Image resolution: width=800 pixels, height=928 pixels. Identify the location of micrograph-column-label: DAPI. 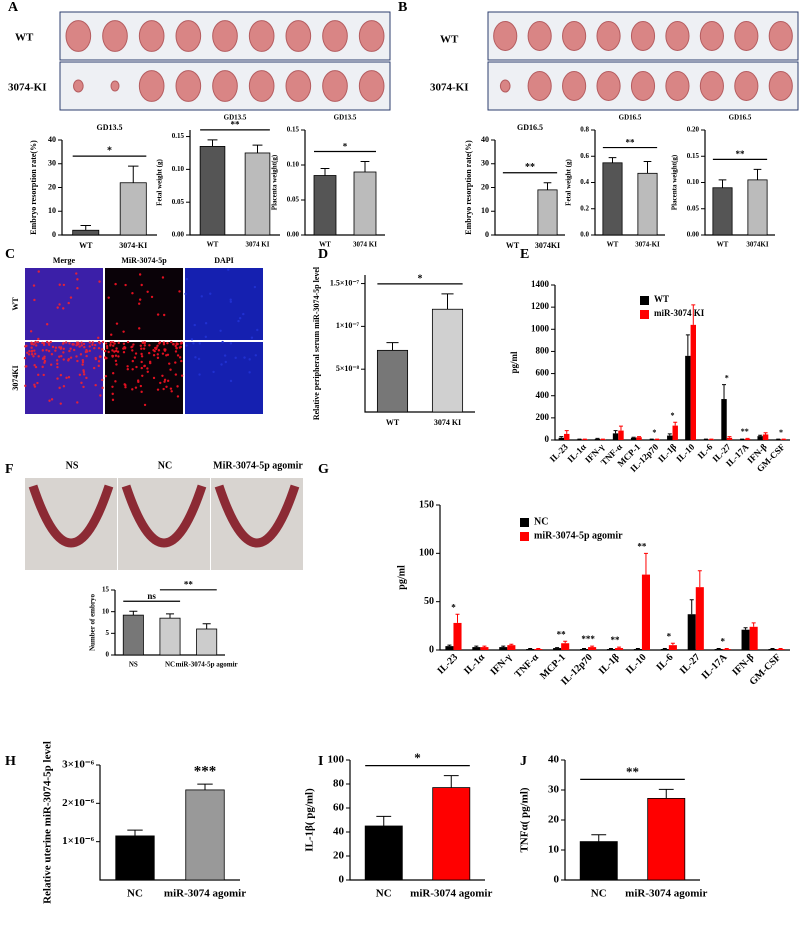
(224, 260).